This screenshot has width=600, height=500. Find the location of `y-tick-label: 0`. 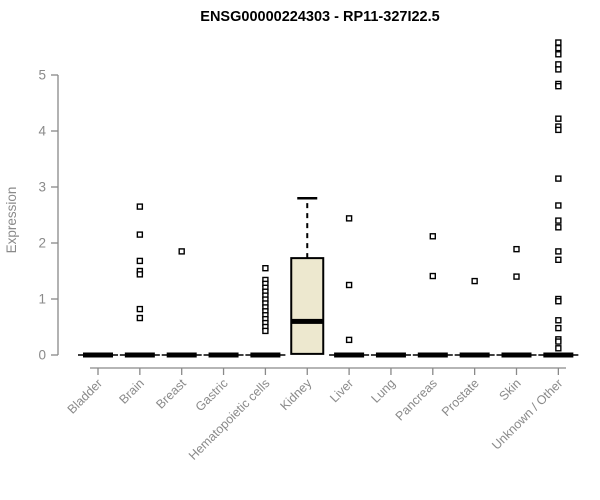

y-tick-label: 0 is located at coordinates (42, 355).